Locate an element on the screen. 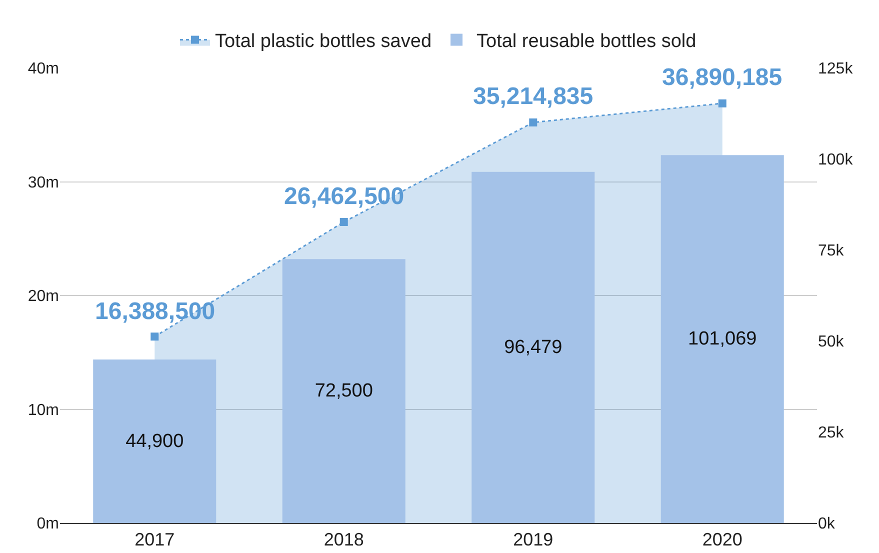  y-tick-label: 30m is located at coordinates (43, 183).